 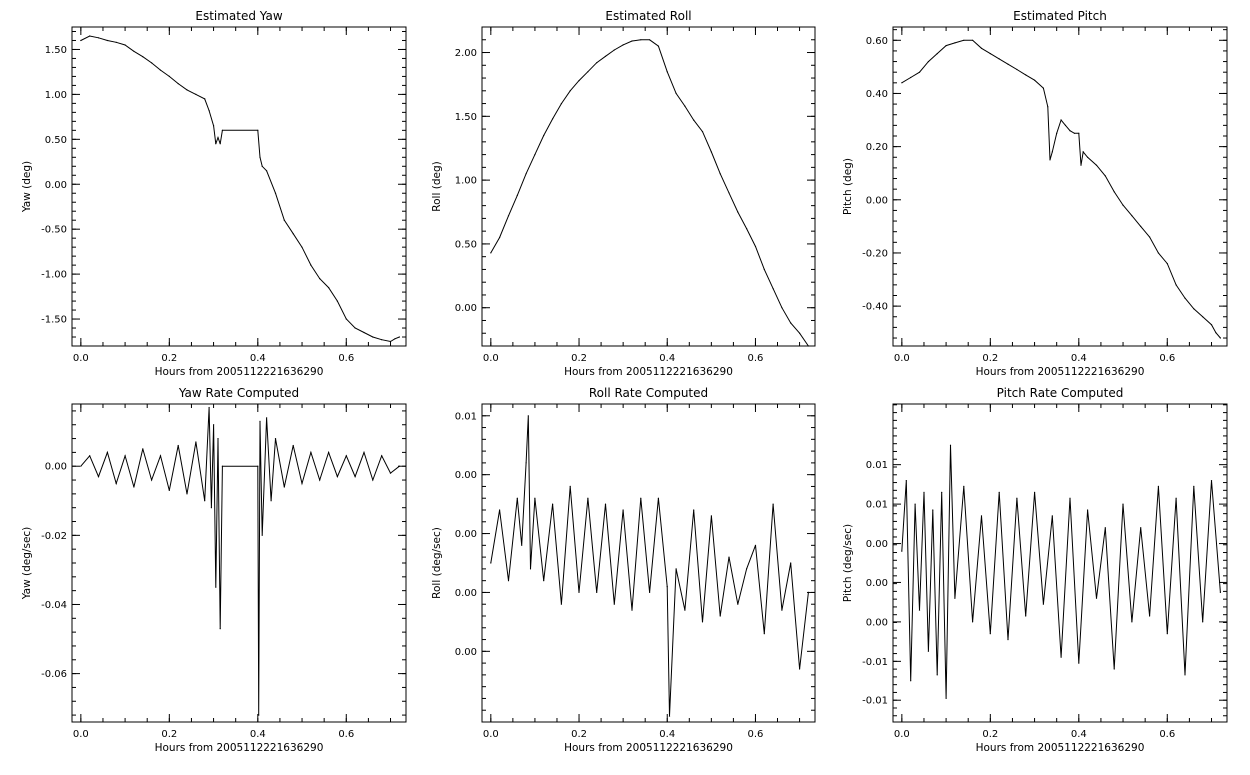 I want to click on x-tick-label: 0.0, so click(x=902, y=358).